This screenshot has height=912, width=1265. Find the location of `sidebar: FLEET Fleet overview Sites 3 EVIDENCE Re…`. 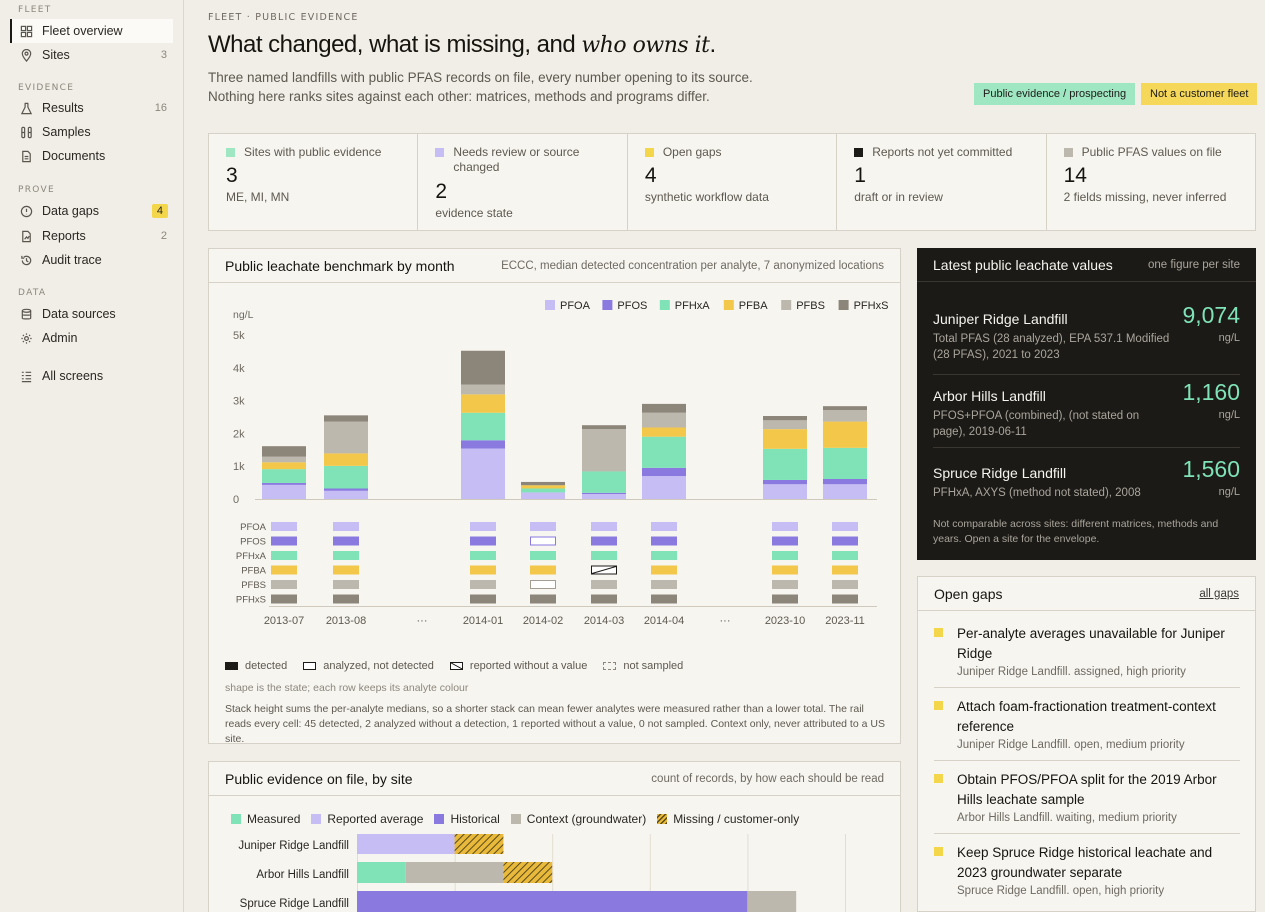

sidebar: FLEET Fleet overview Sites 3 EVIDENCE Re… is located at coordinates (92, 456).